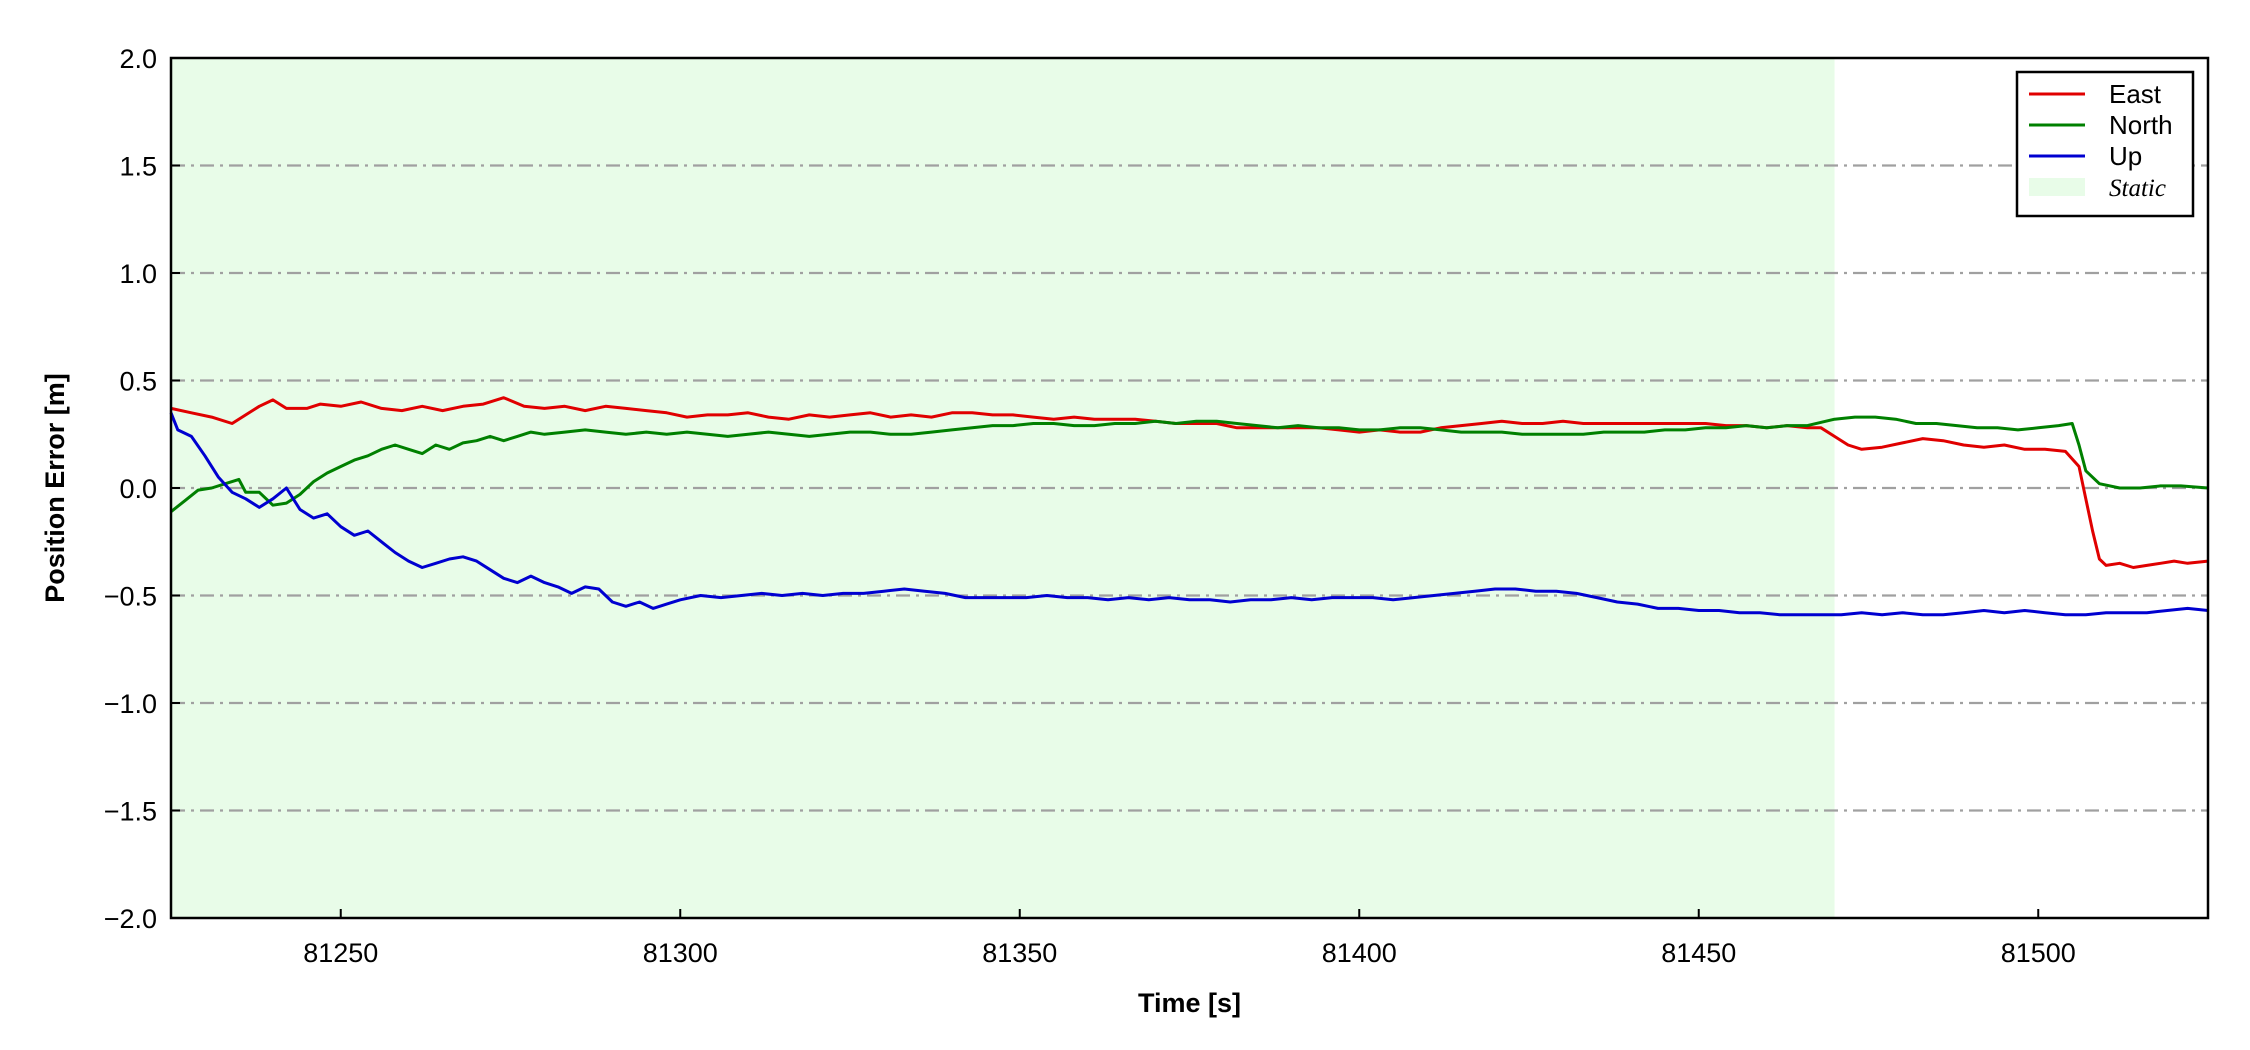 The width and height of the screenshot is (2250, 1050). Describe the element at coordinates (2125, 156) in the screenshot. I see `legend-label-up: Up` at that location.